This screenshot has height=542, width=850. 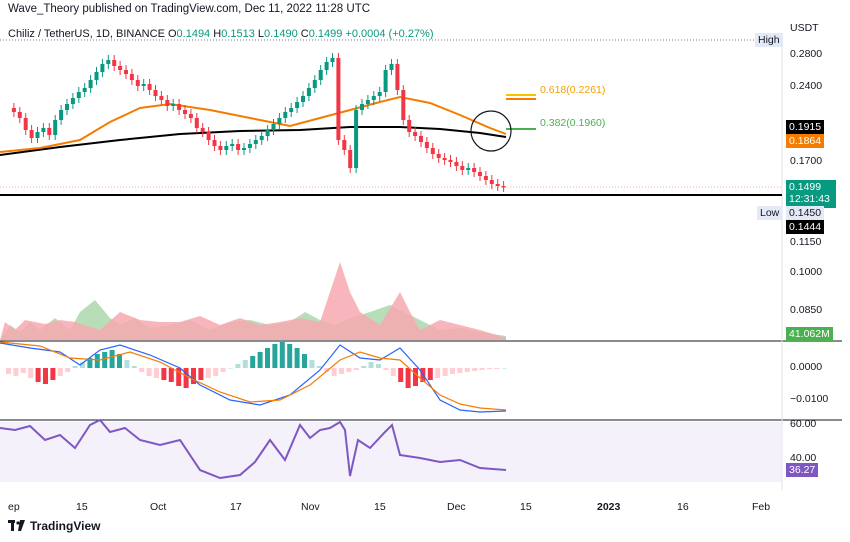 What do you see at coordinates (761, 507) in the screenshot?
I see `date-label: Feb` at bounding box center [761, 507].